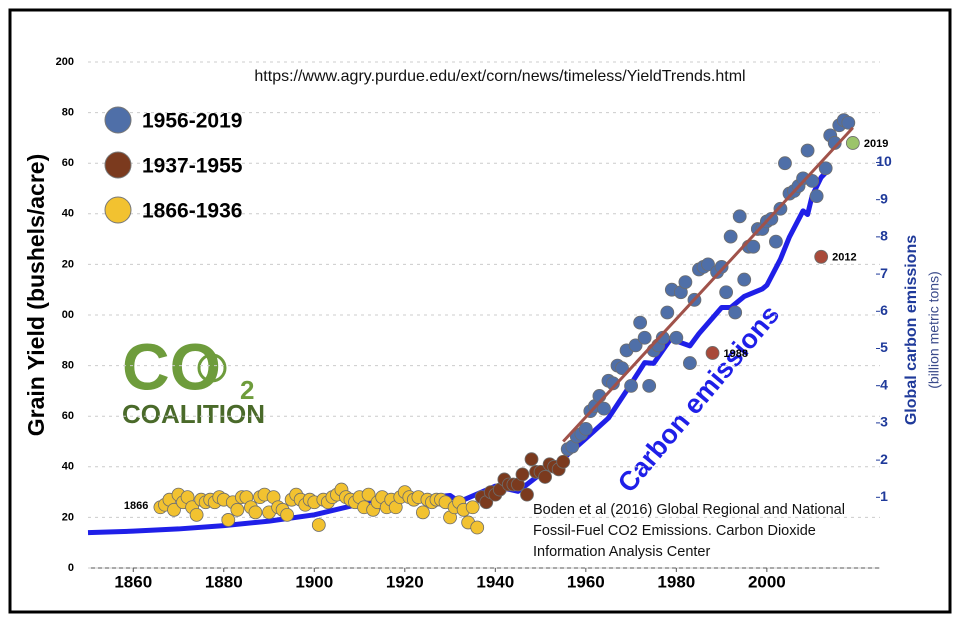  What do you see at coordinates (71, 568) in the screenshot?
I see `y-tick-label: 0` at bounding box center [71, 568].